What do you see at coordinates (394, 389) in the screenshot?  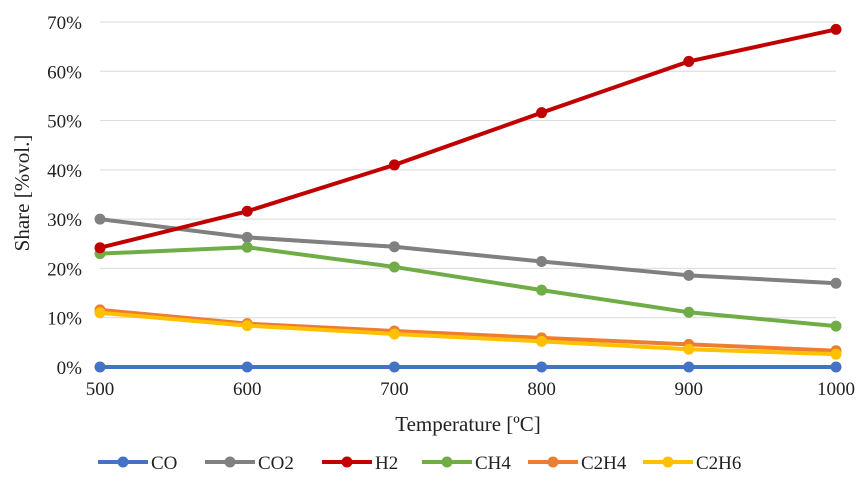 I see `x-tick-label: 700` at bounding box center [394, 389].